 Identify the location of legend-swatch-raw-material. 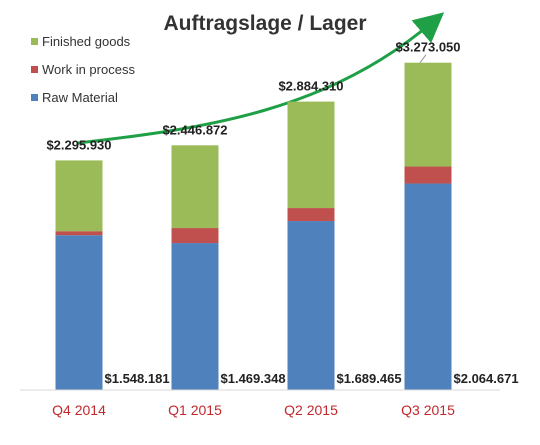
(34, 97).